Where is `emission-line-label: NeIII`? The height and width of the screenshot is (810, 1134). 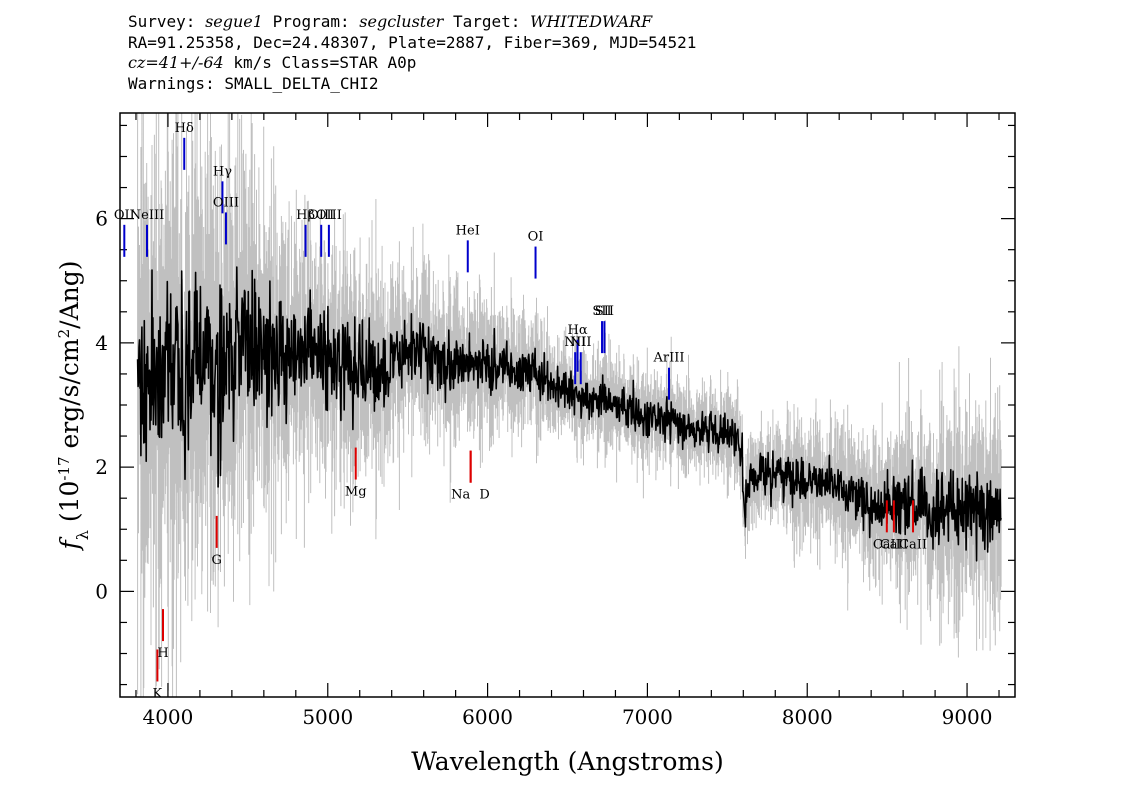 emission-line-label: NeIII is located at coordinates (147, 215).